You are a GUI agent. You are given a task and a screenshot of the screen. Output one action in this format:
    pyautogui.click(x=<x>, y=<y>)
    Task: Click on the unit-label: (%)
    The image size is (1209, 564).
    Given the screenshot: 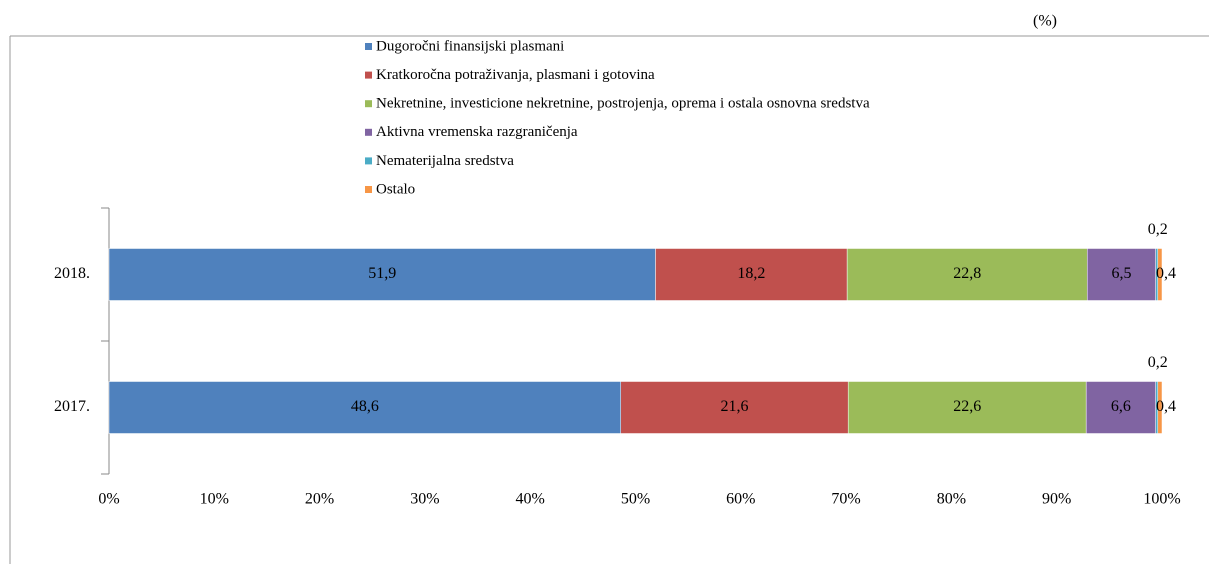 What is the action you would take?
    pyautogui.click(x=1045, y=21)
    